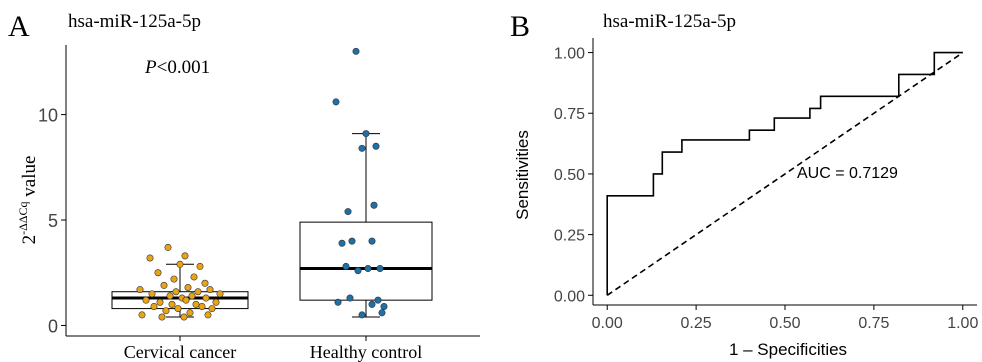 Image resolution: width=982 pixels, height=362 pixels. Describe the element at coordinates (569, 54) in the screenshot. I see `y-tick-label: 1.00` at that location.